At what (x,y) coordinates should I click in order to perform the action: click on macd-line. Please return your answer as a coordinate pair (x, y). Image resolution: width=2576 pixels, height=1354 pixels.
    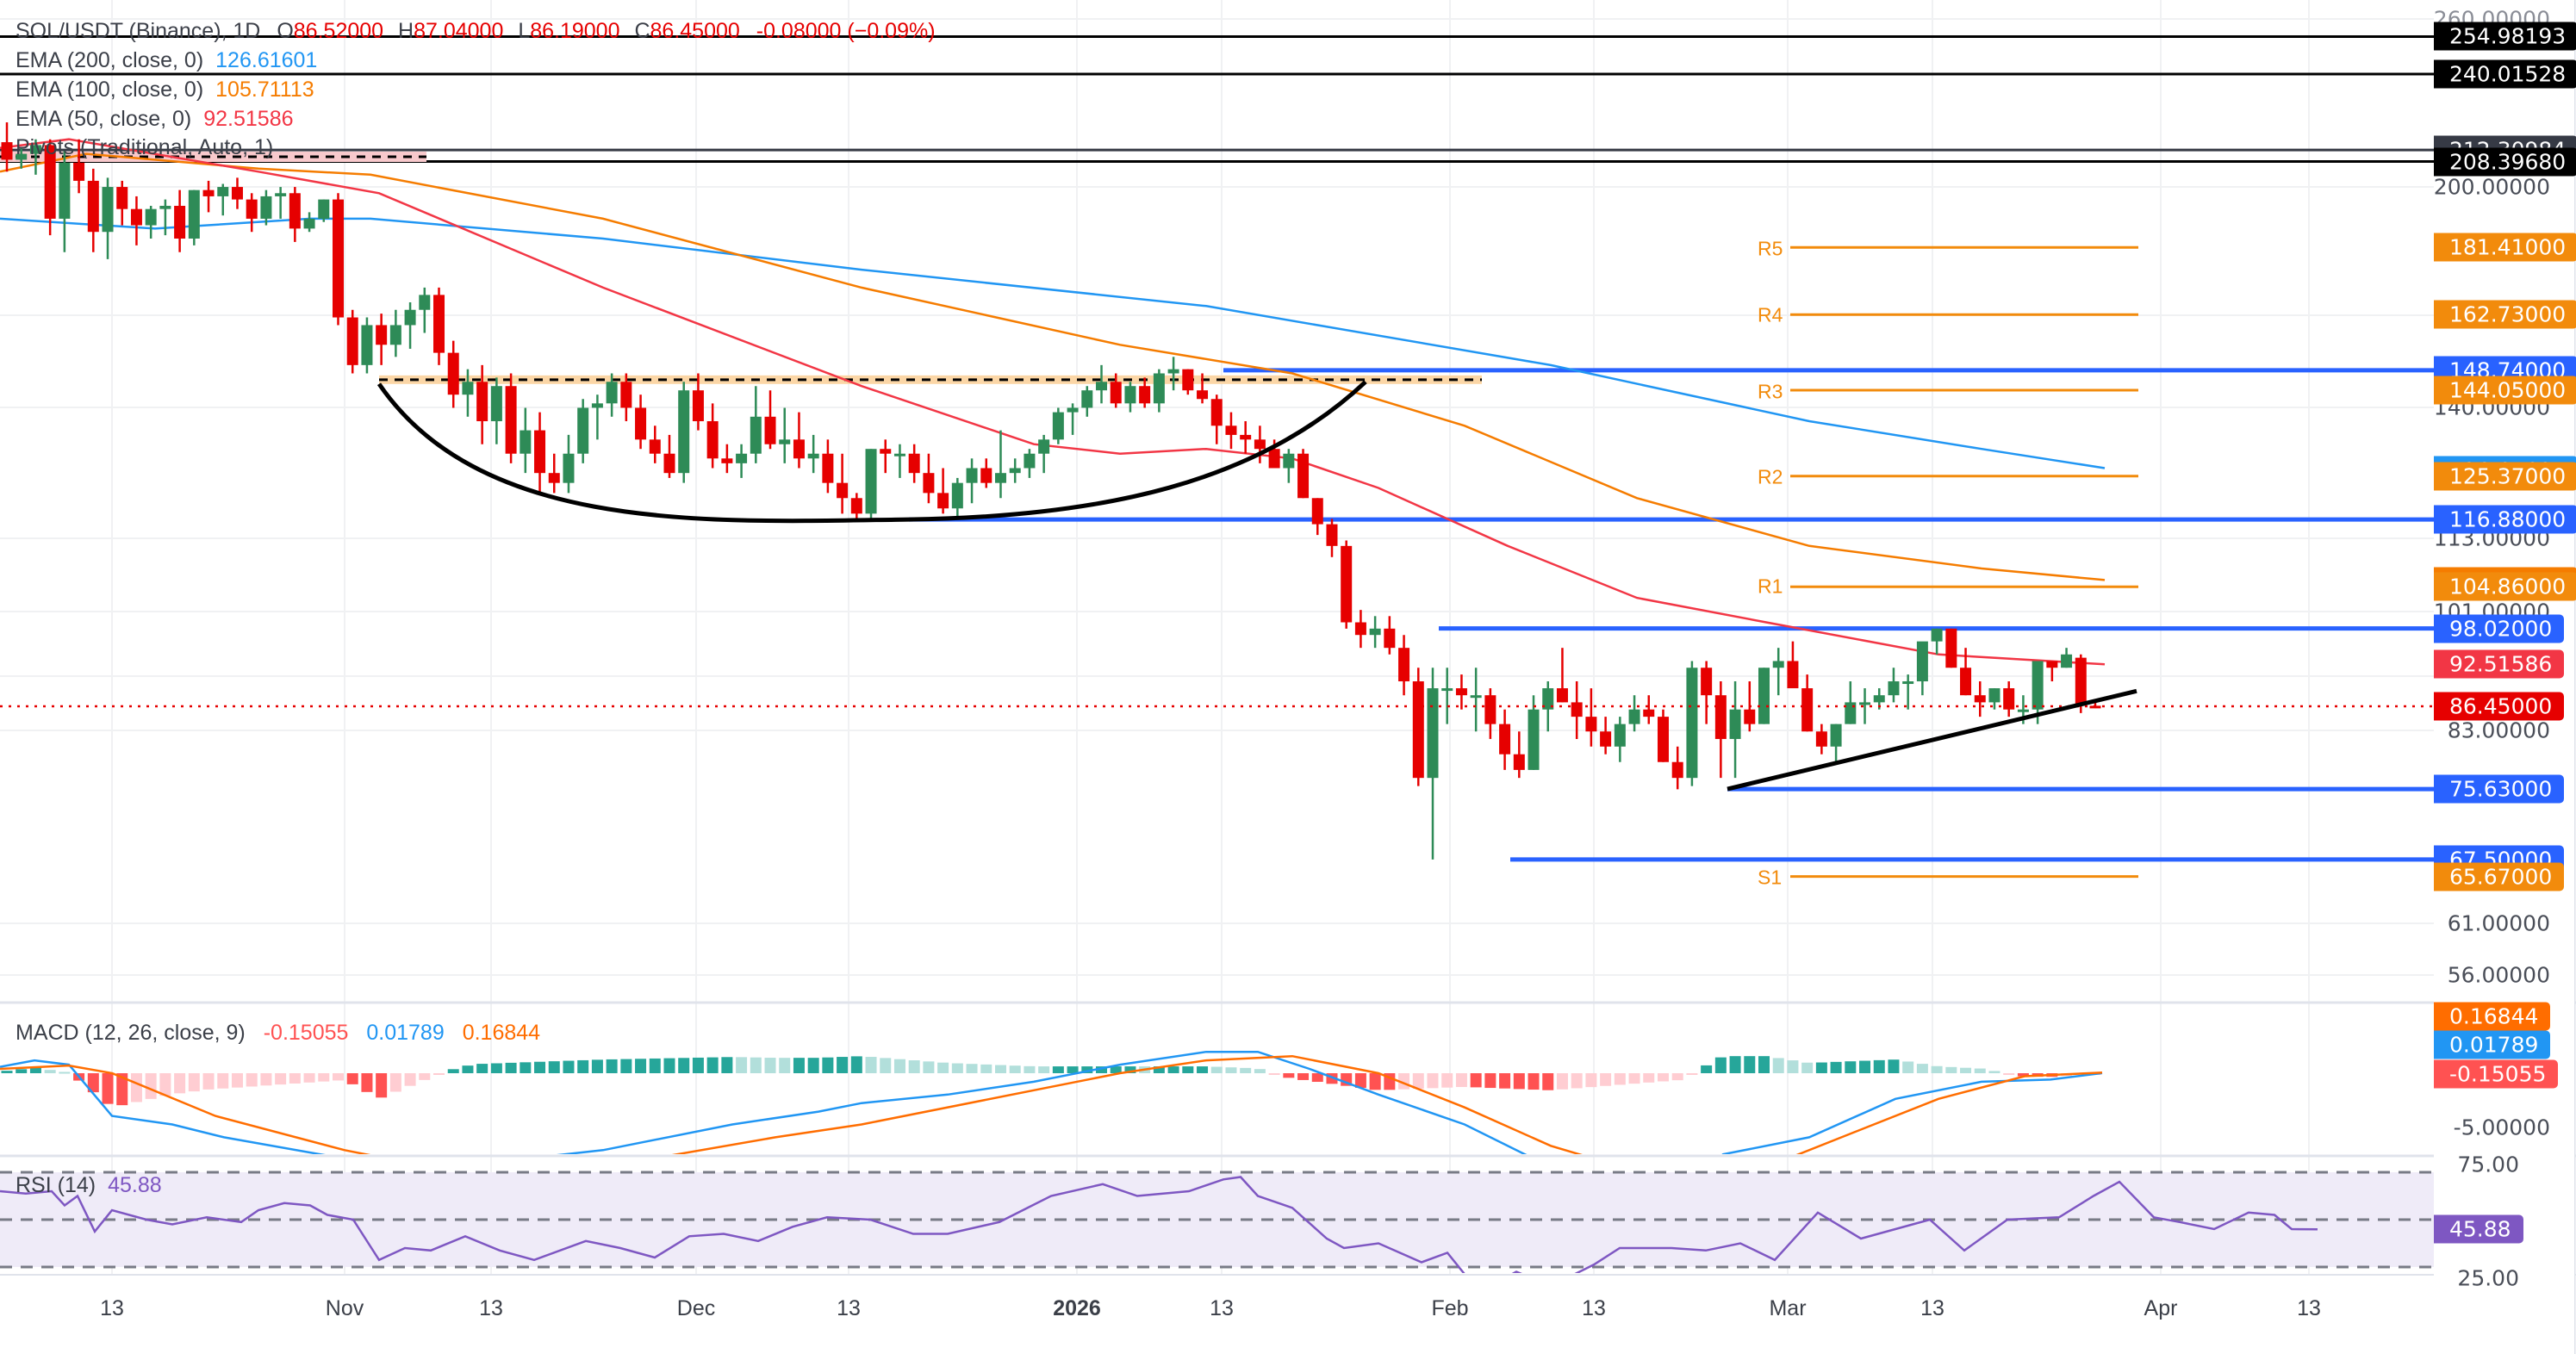
    Looking at the image, I should click on (1052, 1121).